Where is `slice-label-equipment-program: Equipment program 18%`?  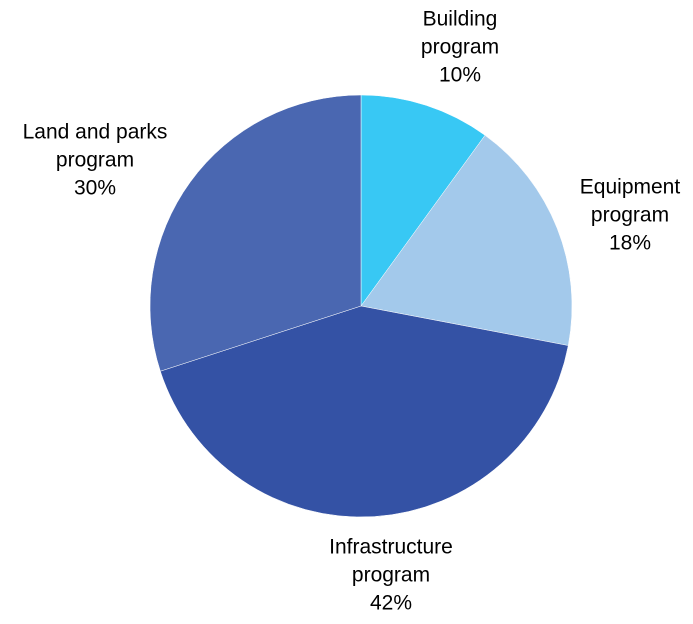
slice-label-equipment-program: Equipment program 18% is located at coordinates (630, 215).